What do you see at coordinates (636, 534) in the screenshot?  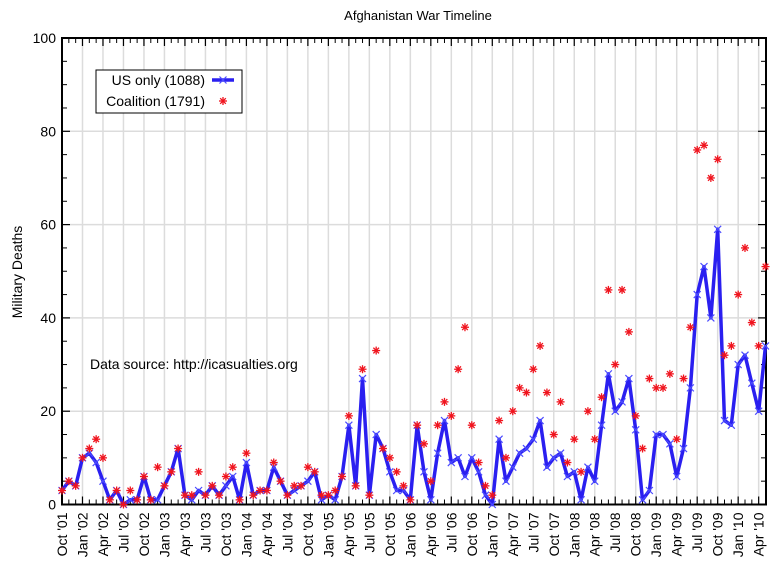 I see `x-tick-label: Oct '08` at bounding box center [636, 534].